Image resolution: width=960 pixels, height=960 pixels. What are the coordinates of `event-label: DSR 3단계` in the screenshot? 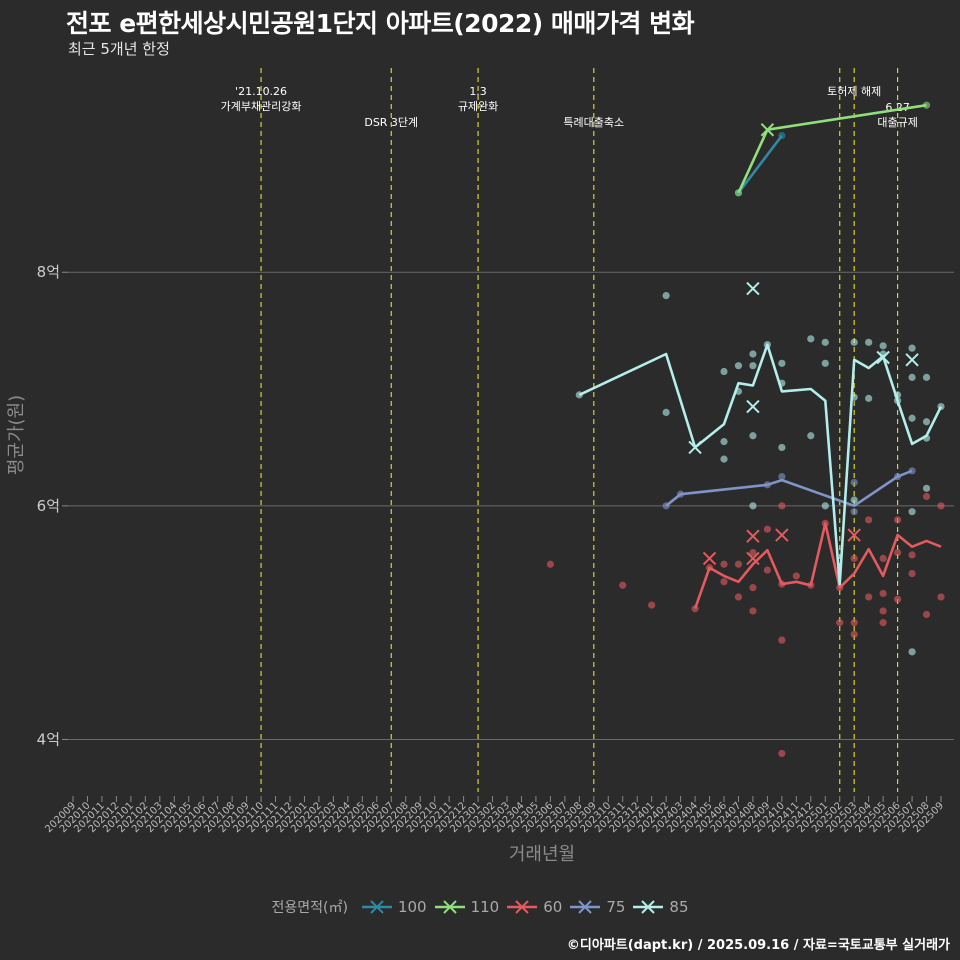 It's located at (391, 122).